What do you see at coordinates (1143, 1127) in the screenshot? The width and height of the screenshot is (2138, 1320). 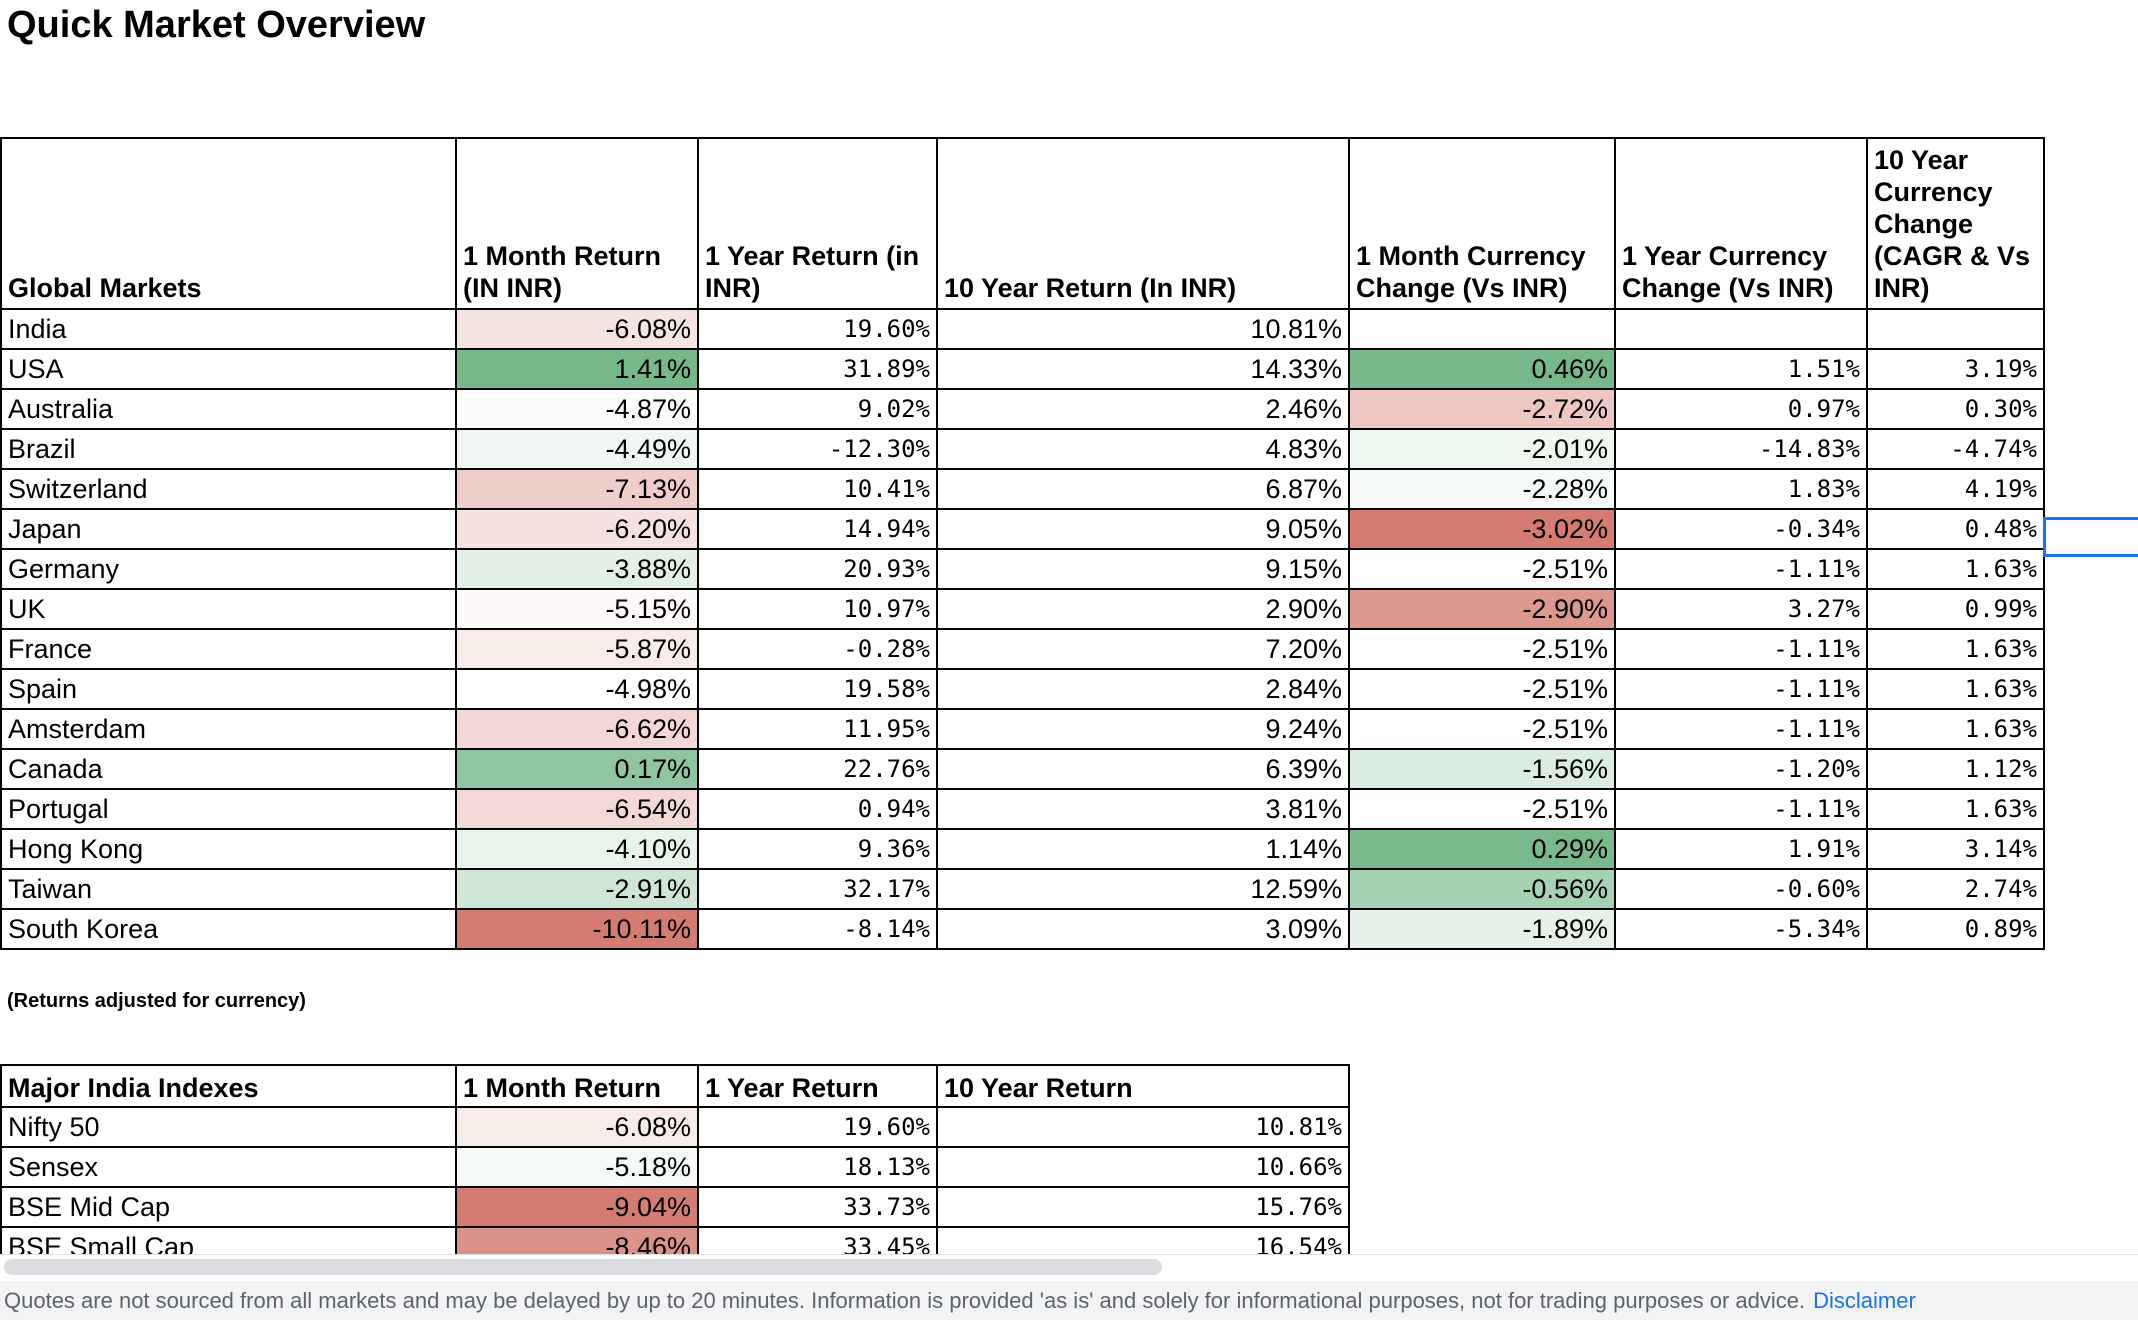 I see `ten-year-return-cell: 10.81%` at bounding box center [1143, 1127].